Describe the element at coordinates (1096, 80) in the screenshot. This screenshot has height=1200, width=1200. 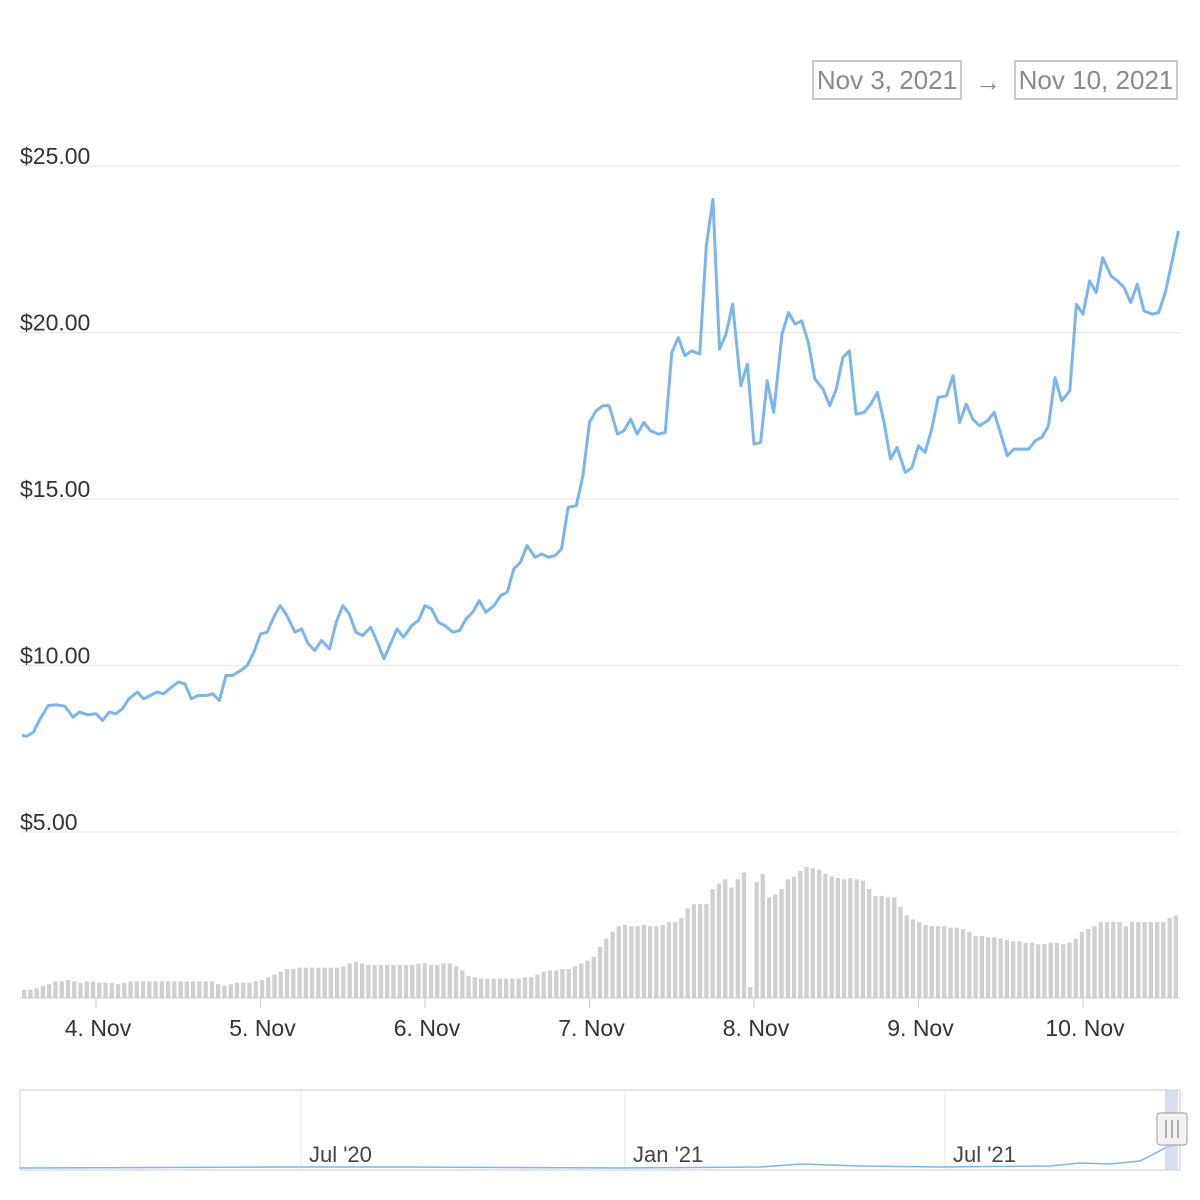
I see `date-range-to-input: Nov 10, 2021` at that location.